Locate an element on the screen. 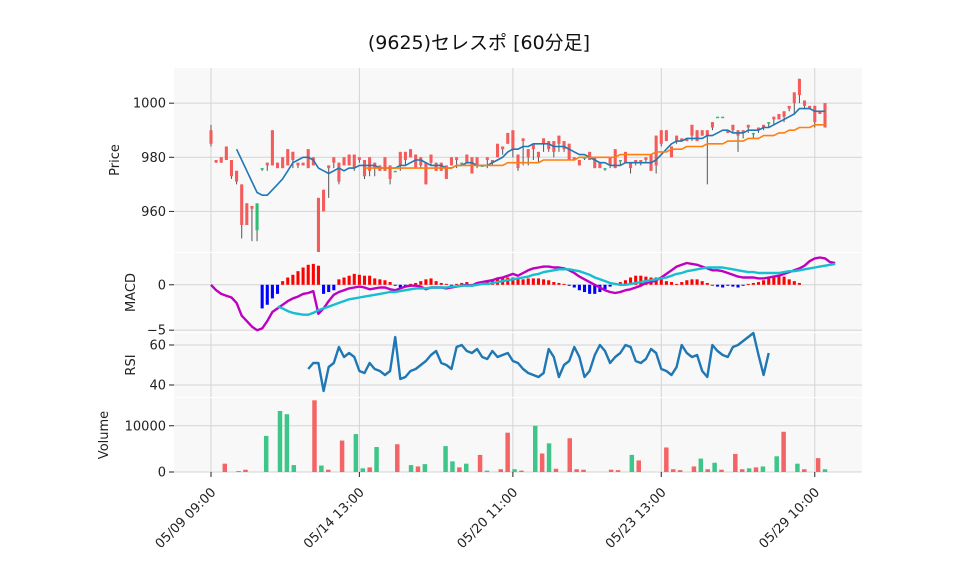 Image resolution: width=958 pixels, height=575 pixels. macd-line is located at coordinates (523, 294).